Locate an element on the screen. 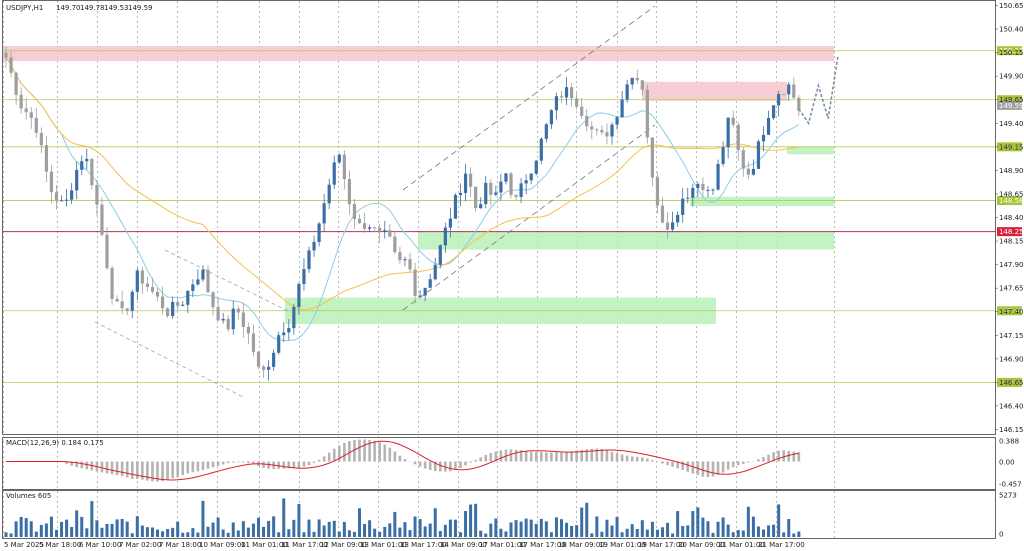  y-tick-label: 148.15 is located at coordinates (1011, 242).